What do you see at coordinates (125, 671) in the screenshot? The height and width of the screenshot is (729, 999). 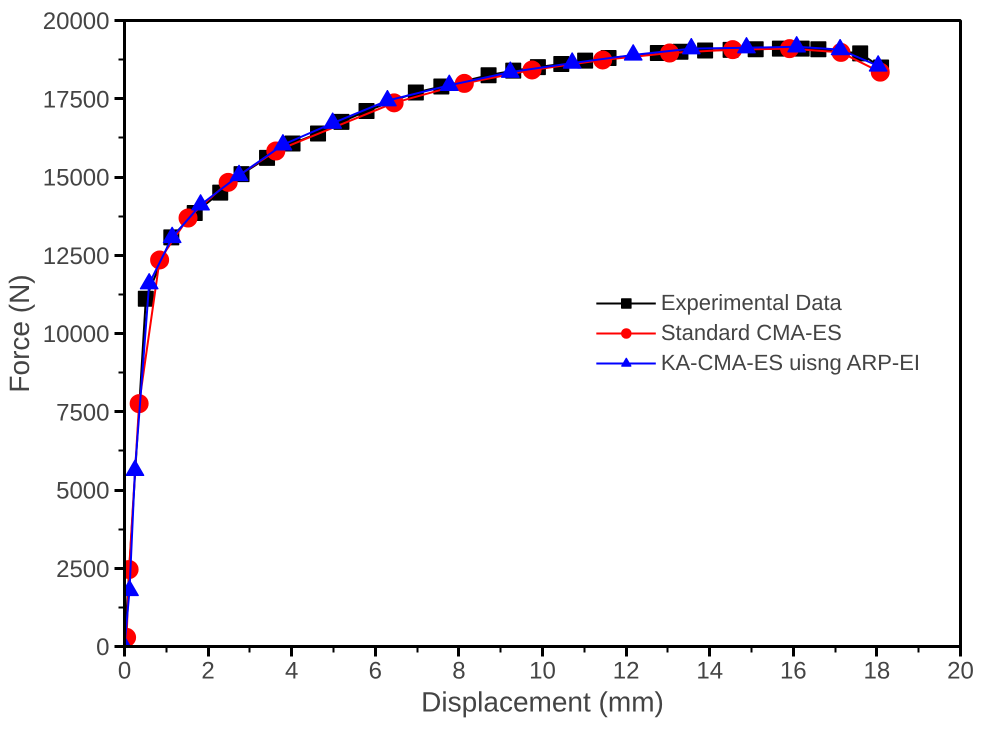 I see `x-tick-label: 0` at bounding box center [125, 671].